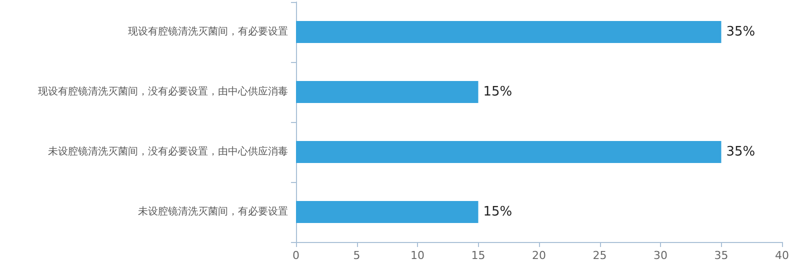 The width and height of the screenshot is (796, 272). I want to click on x-tick-label: 30, so click(661, 255).